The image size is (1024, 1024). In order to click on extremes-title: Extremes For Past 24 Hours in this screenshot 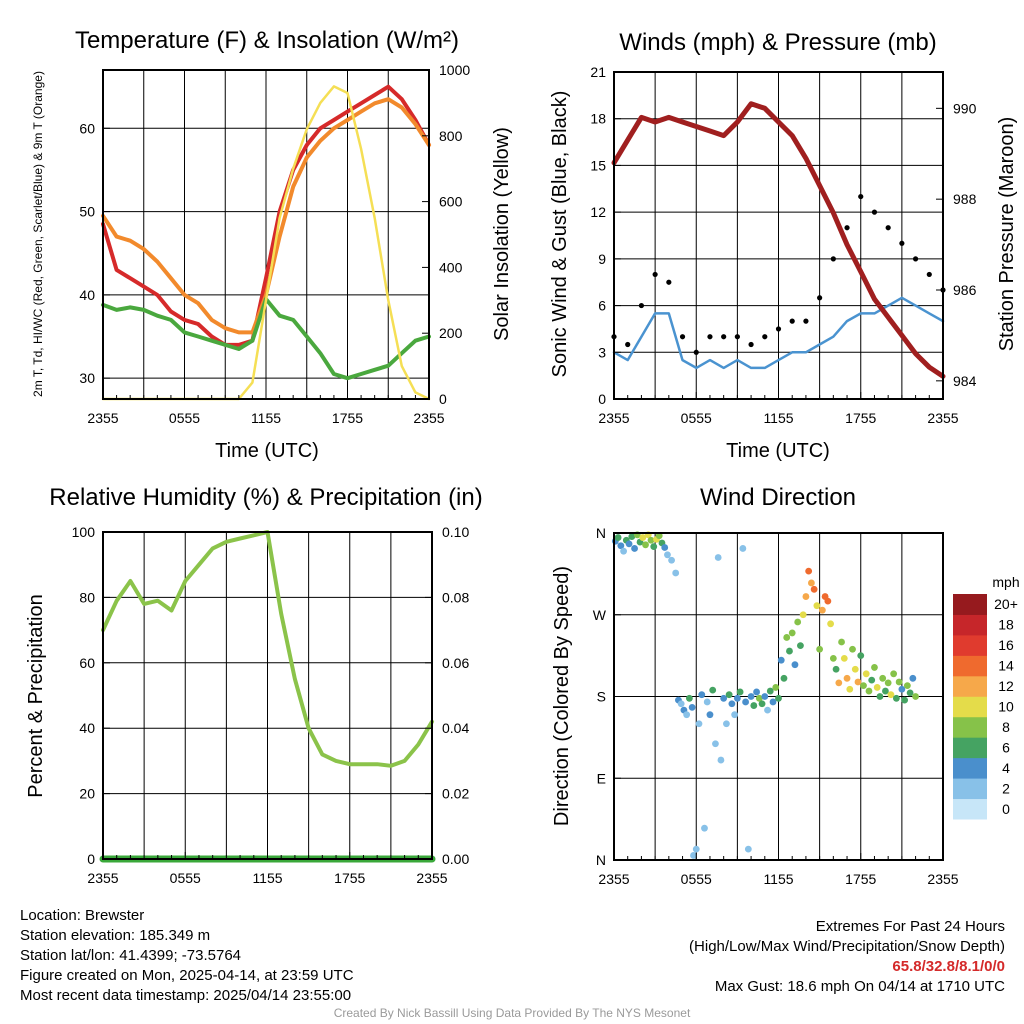, I will do `click(910, 926)`.